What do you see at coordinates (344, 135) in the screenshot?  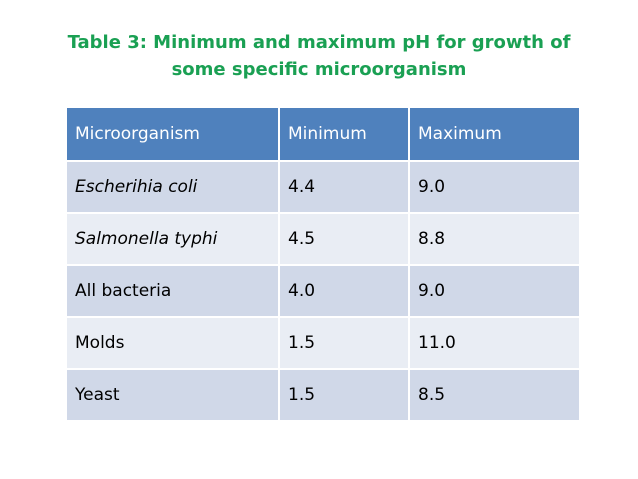 I see `header-minimum: Minimum` at bounding box center [344, 135].